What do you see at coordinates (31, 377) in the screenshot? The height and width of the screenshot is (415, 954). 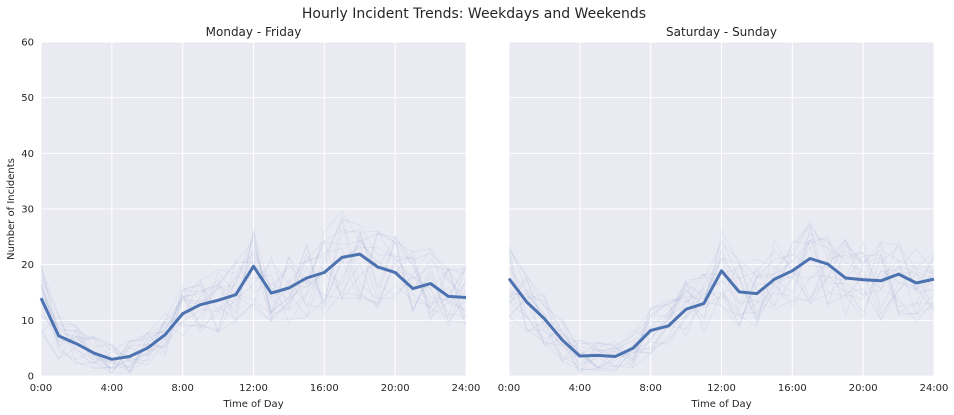 I see `y-tick-label: 0` at bounding box center [31, 377].